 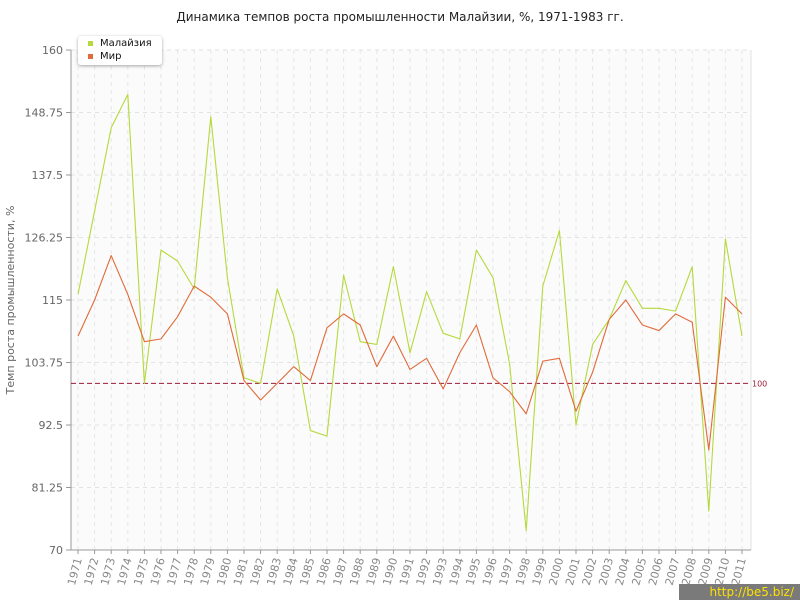 I want to click on legend-label-world: Мир, so click(x=111, y=56).